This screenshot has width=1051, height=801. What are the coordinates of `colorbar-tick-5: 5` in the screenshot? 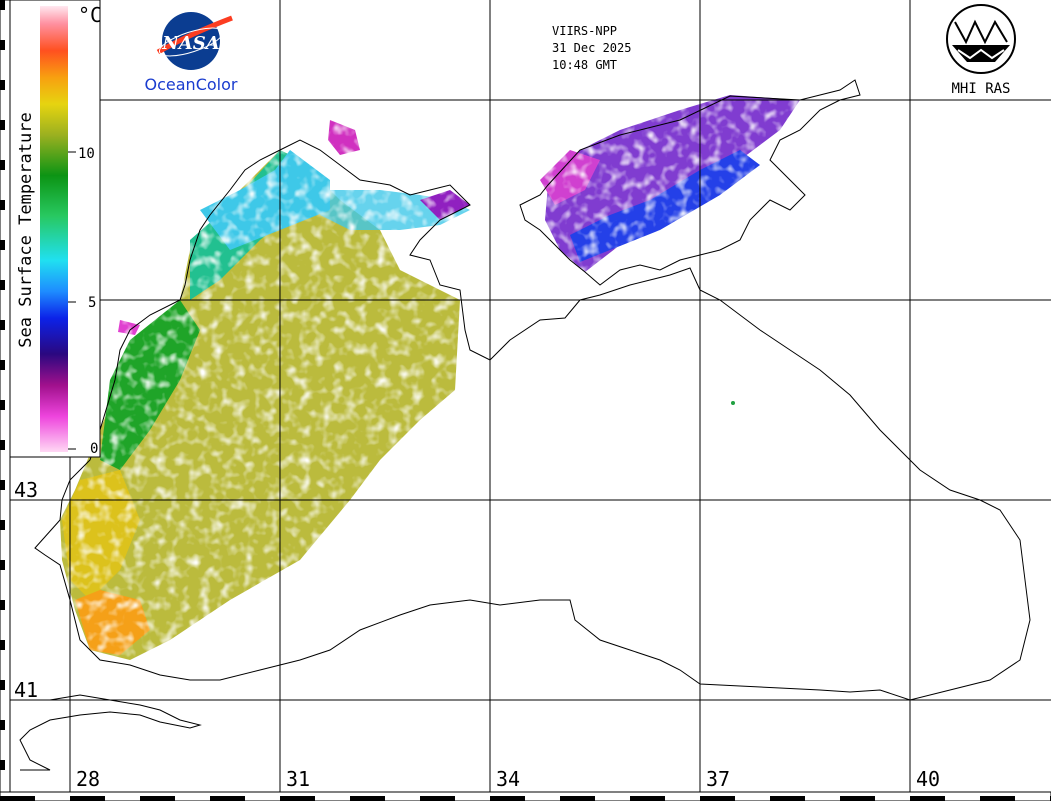 It's located at (92, 303).